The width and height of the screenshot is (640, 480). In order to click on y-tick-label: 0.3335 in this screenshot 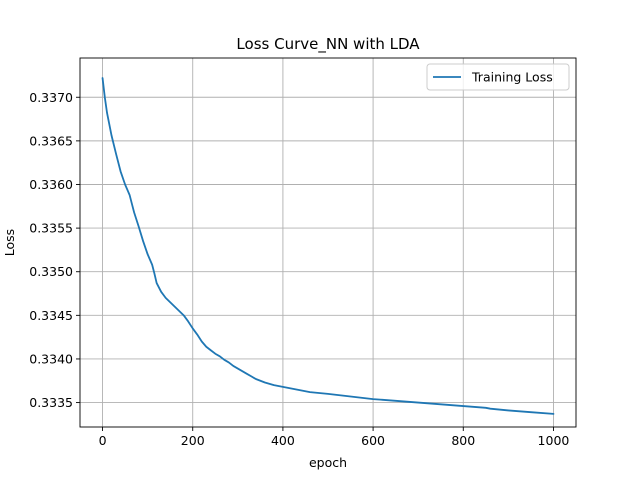, I will do `click(51, 402)`.